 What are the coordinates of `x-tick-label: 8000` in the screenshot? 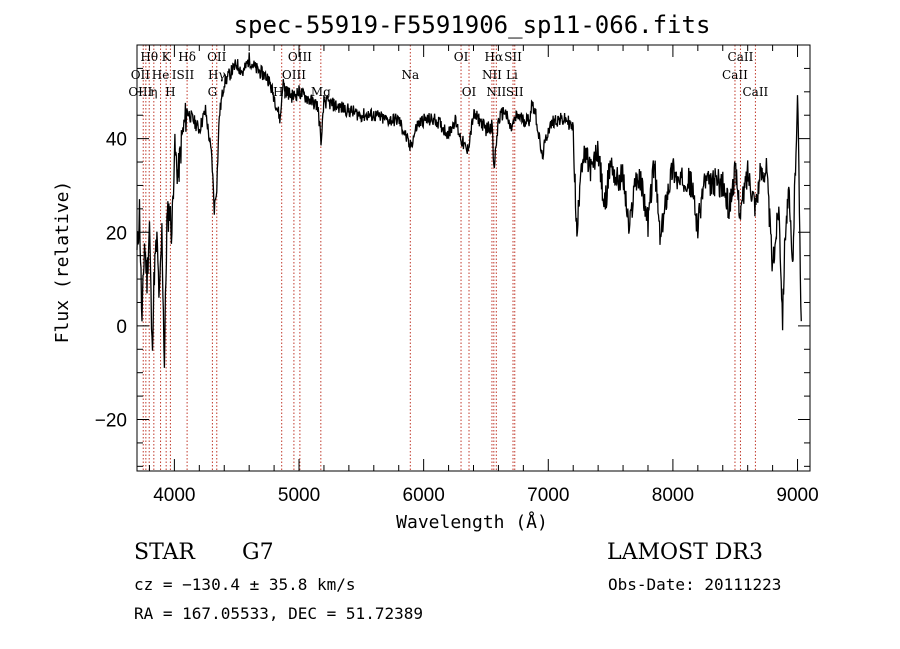 It's located at (673, 495).